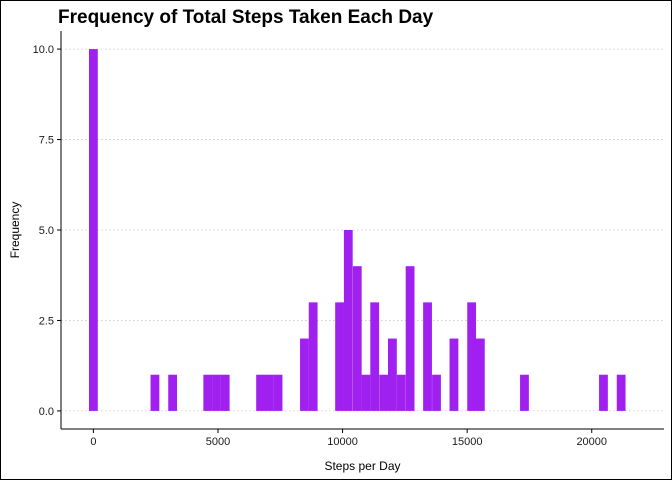 The width and height of the screenshot is (672, 480). Describe the element at coordinates (46, 141) in the screenshot. I see `y-tick-label: 7.5` at that location.